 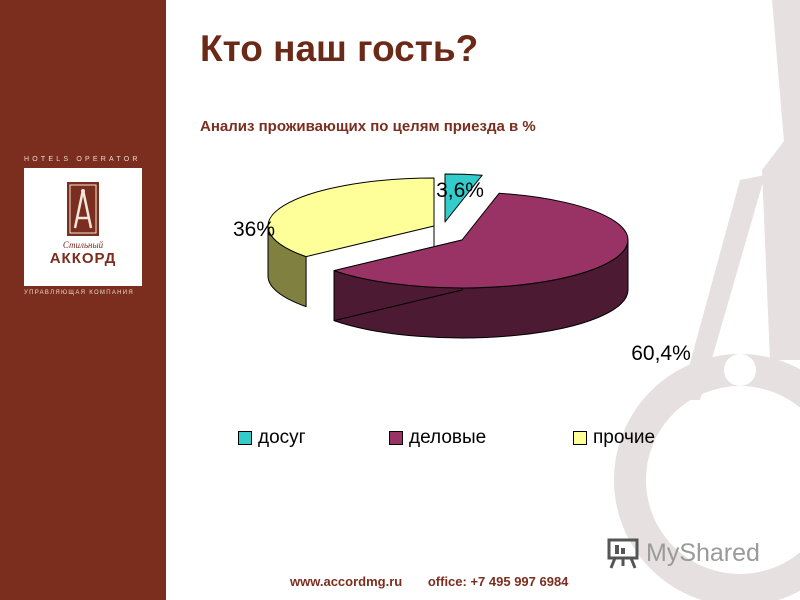 What do you see at coordinates (83, 258) in the screenshot?
I see `logo-name-text: АККОРД` at bounding box center [83, 258].